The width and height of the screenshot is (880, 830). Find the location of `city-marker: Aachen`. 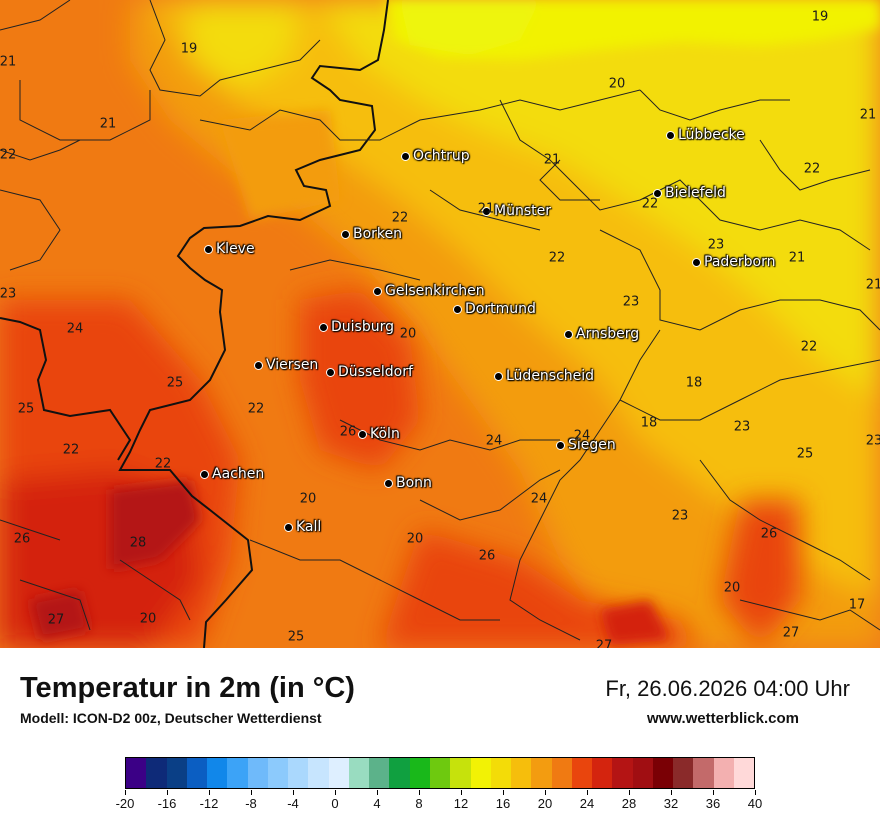

city-marker: Aachen is located at coordinates (232, 474).